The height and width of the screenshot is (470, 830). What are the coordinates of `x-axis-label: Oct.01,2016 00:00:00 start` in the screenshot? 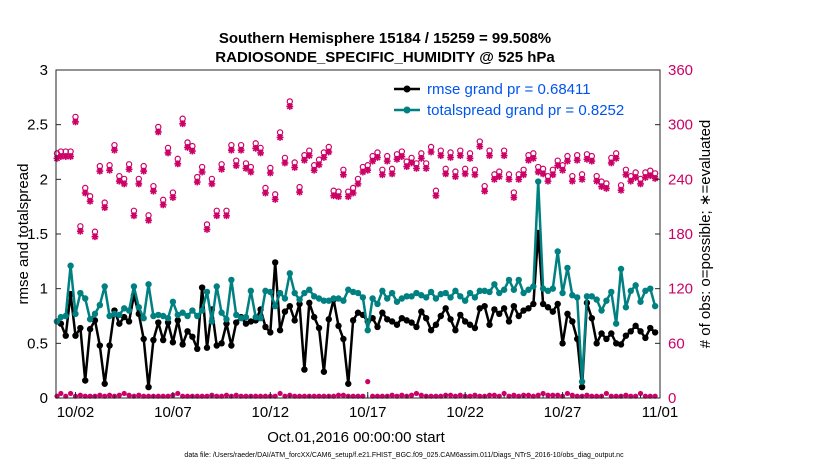 It's located at (356, 437).